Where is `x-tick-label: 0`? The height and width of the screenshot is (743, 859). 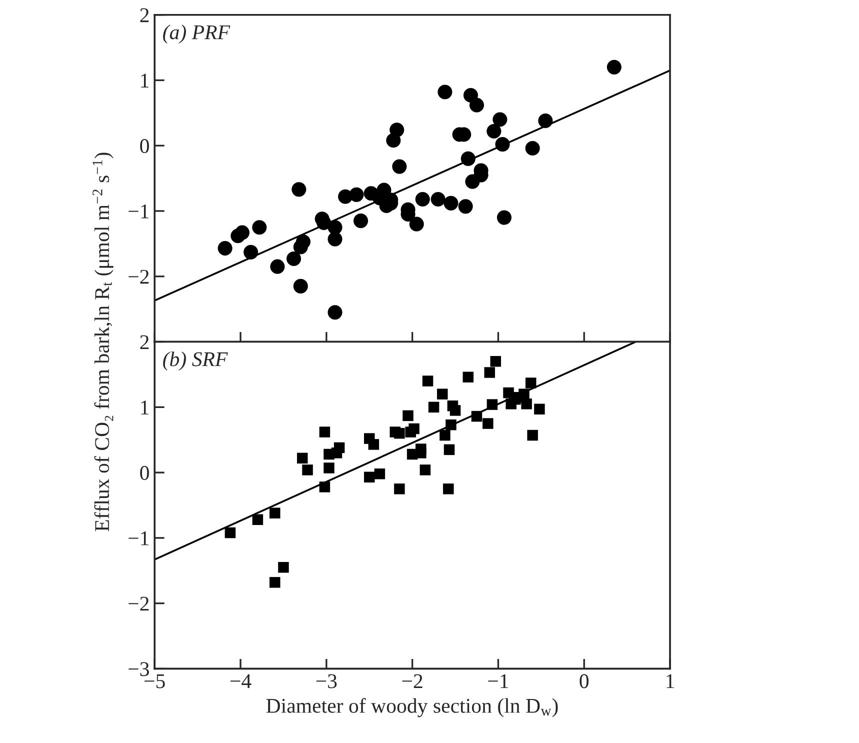
x-tick-label: 0 is located at coordinates (584, 681).